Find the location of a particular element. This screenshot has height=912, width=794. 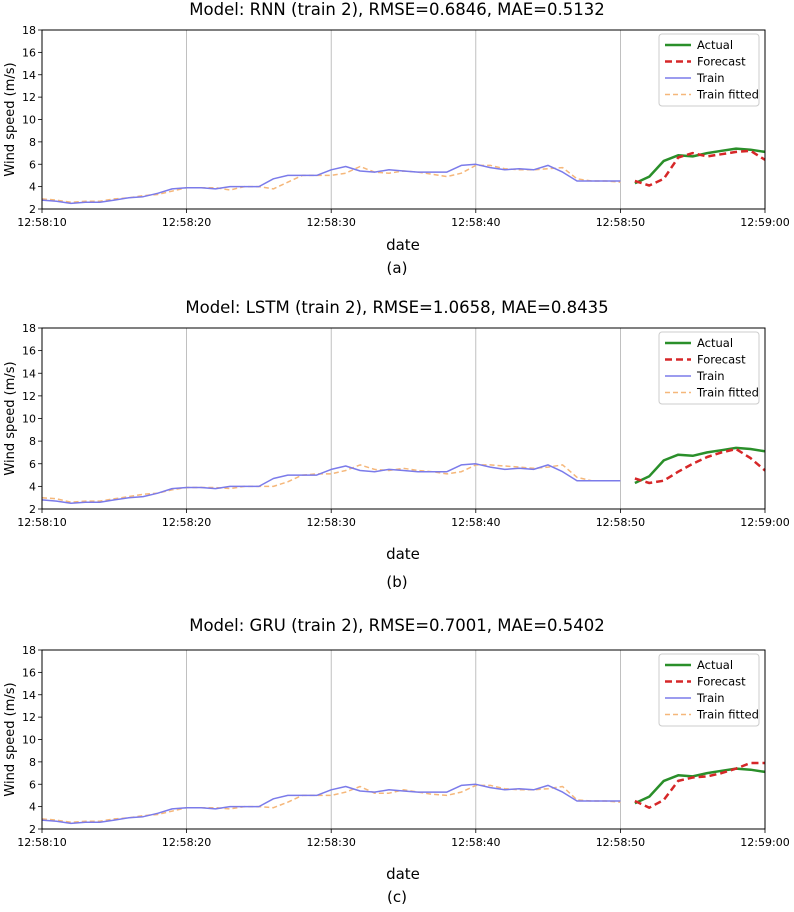

series-line-train-fitted is located at coordinates (331, 483).